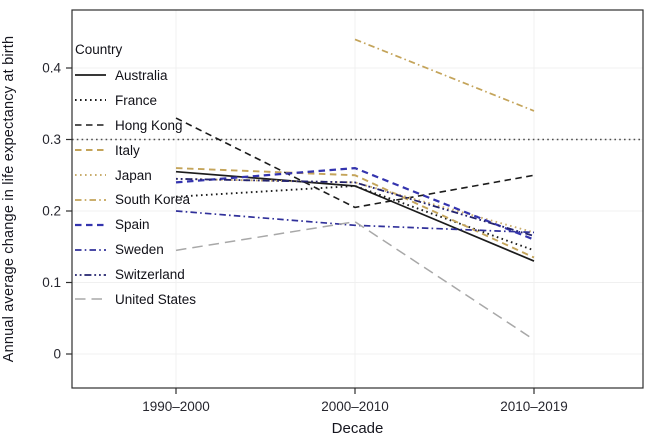 The image size is (658, 443). Describe the element at coordinates (51, 282) in the screenshot. I see `y-tick-label: 0.1` at that location.